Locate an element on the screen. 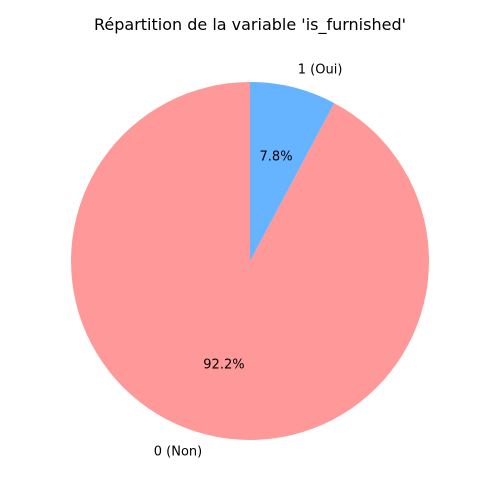 Image resolution: width=500 pixels, height=500 pixels. slice-percent-label-1: 7.8% is located at coordinates (276, 156).